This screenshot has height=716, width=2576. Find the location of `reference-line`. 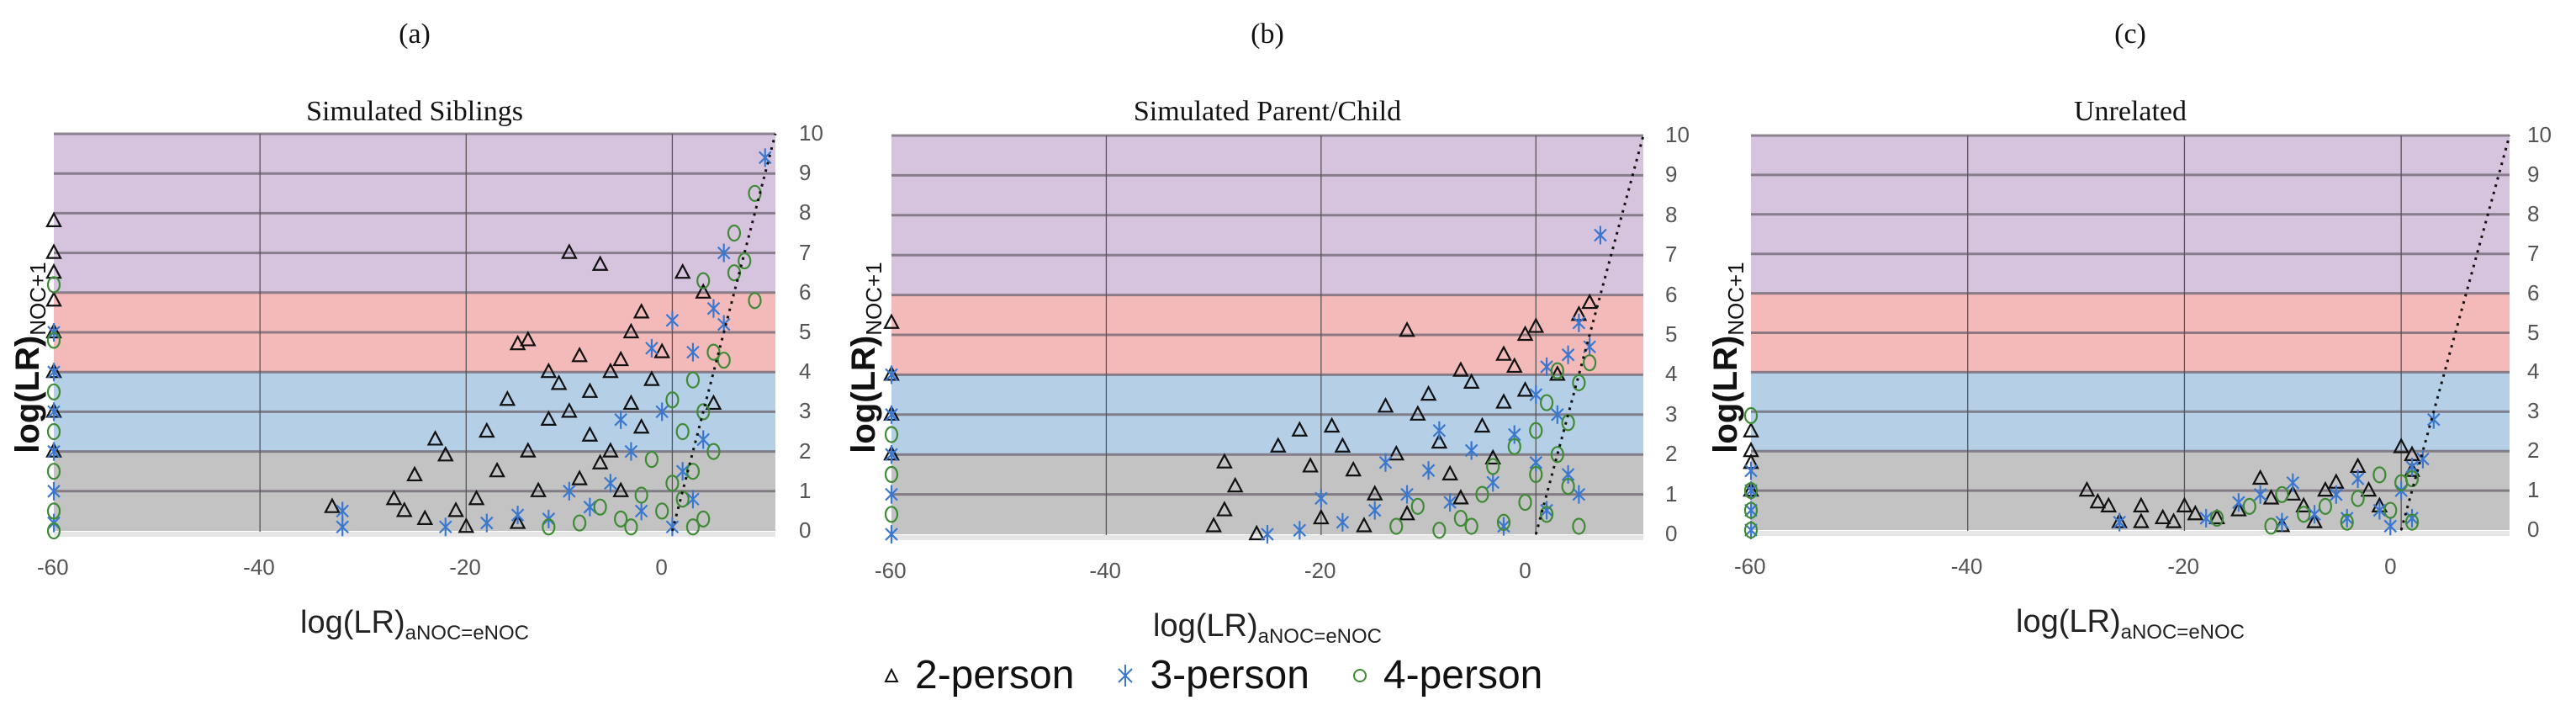

reference-line is located at coordinates (1589, 335).